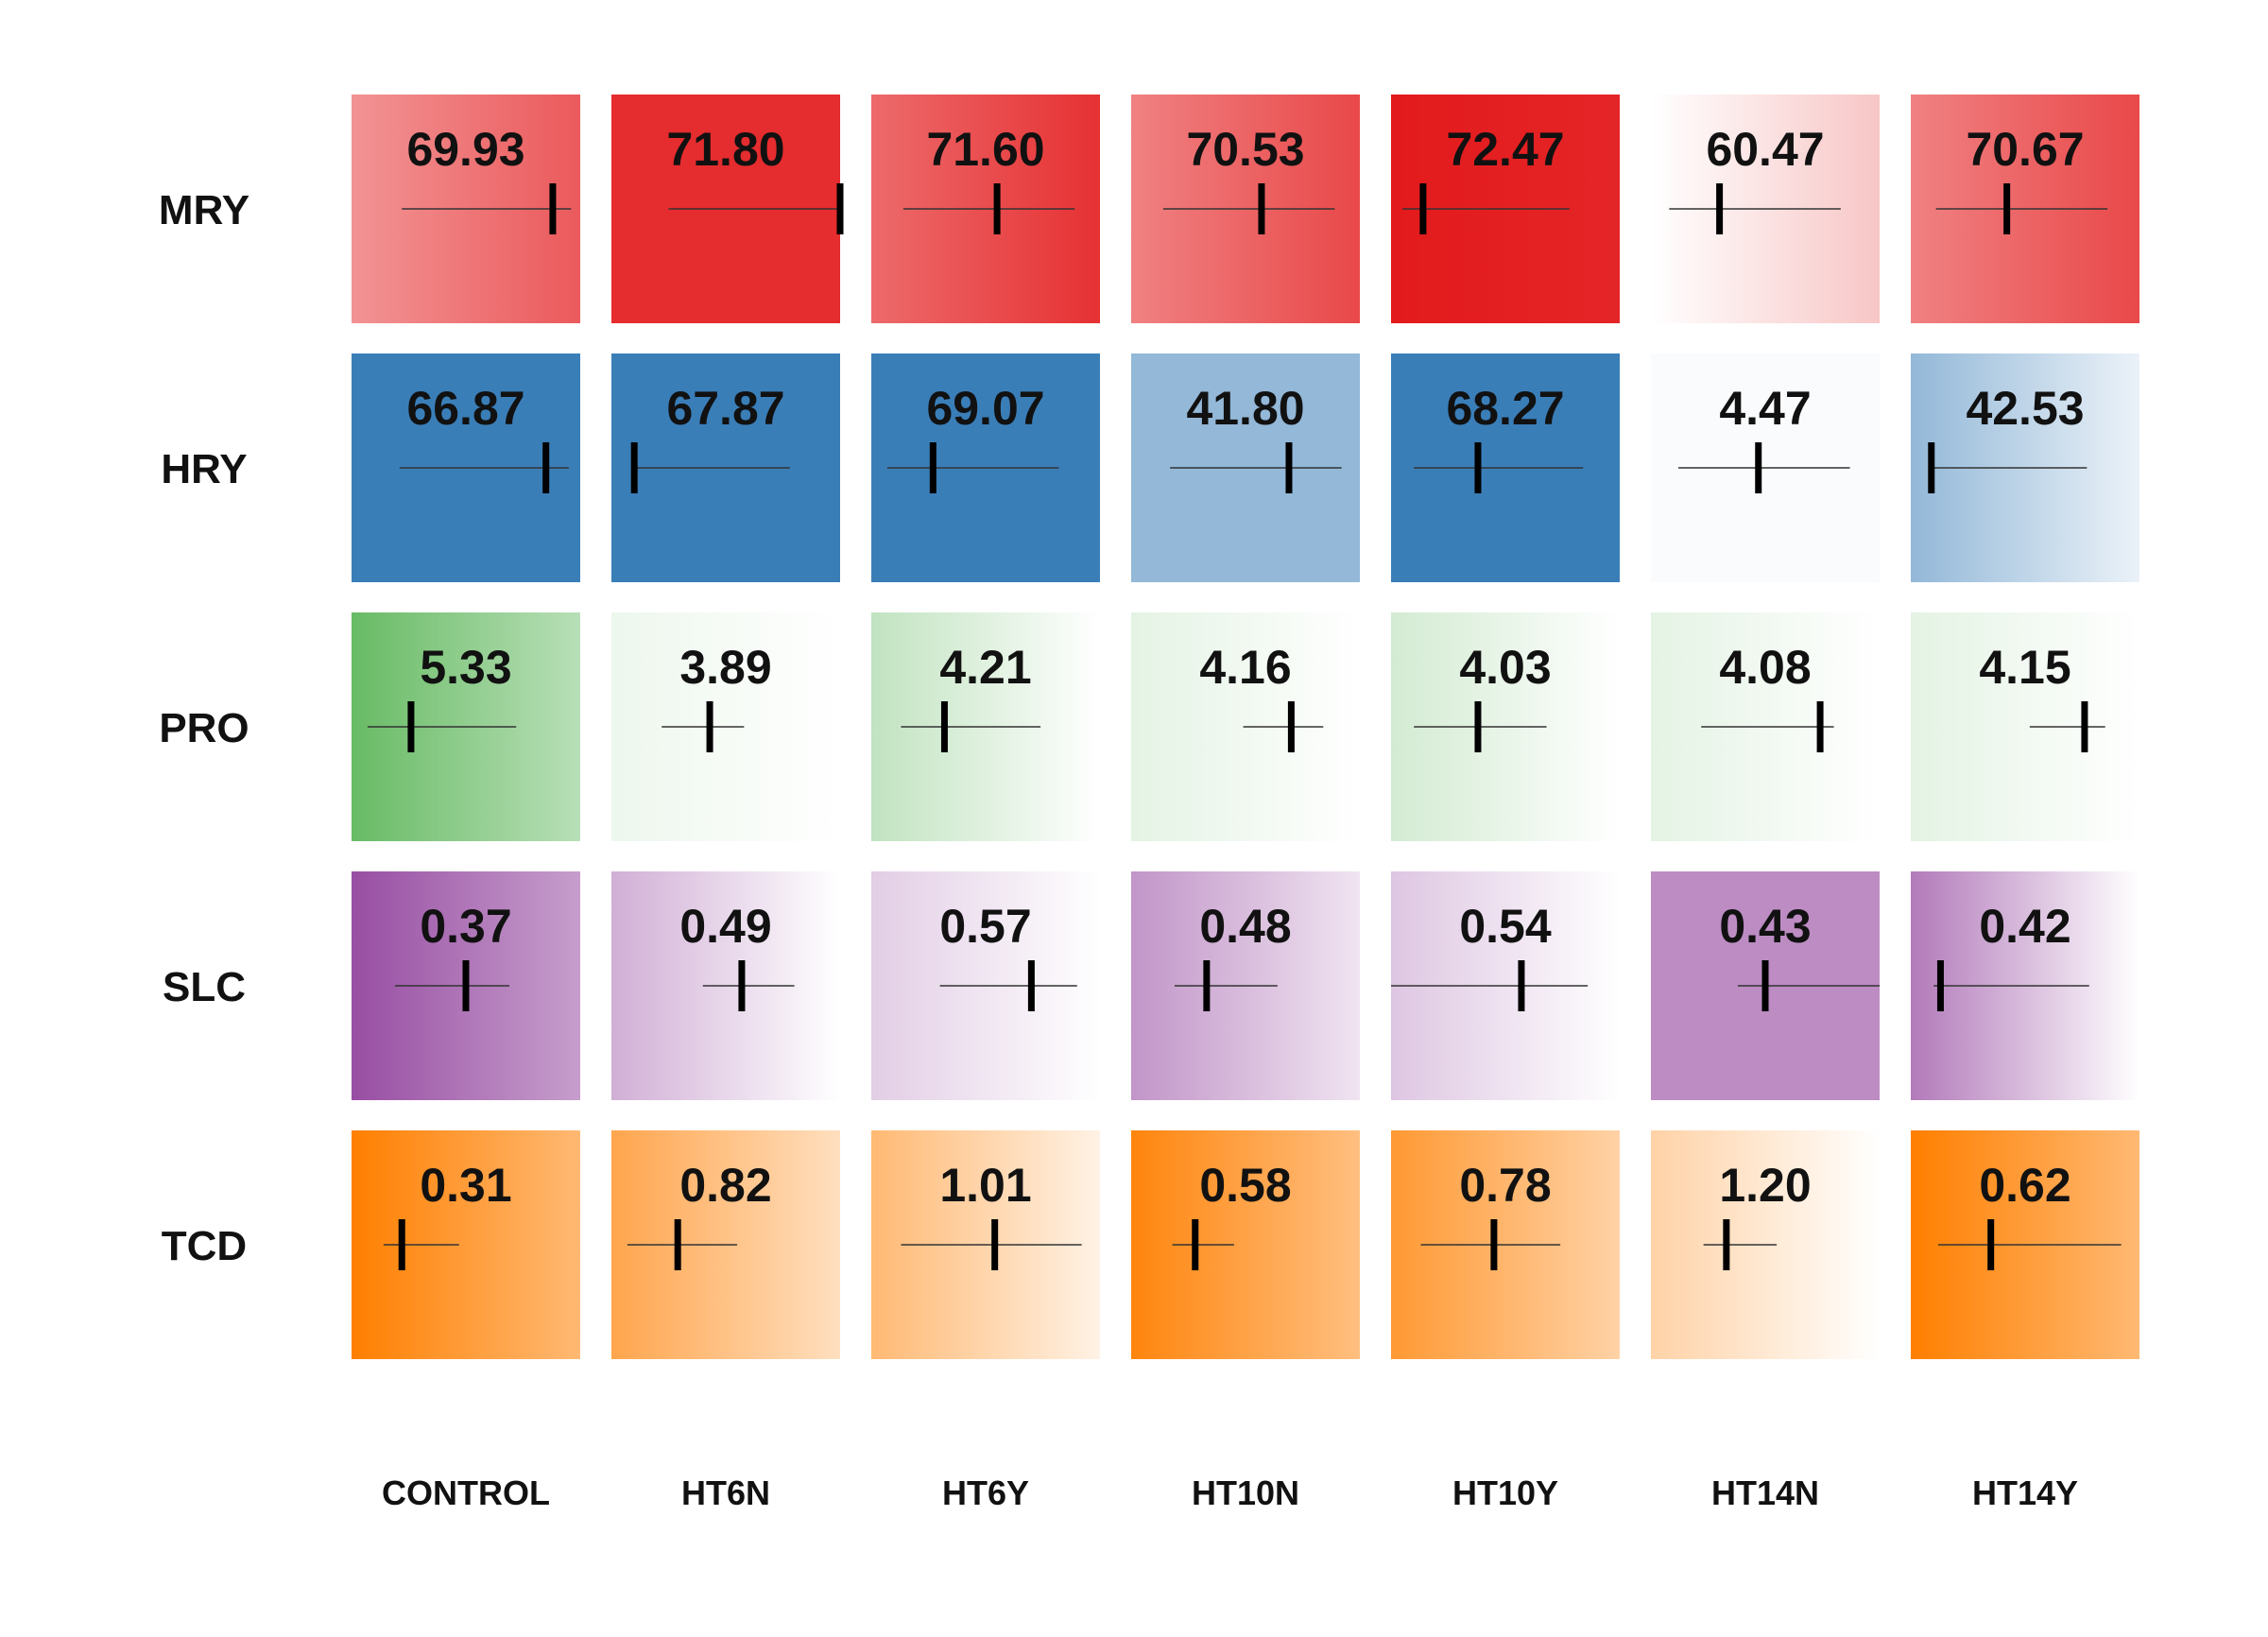 The height and width of the screenshot is (1637, 2268). I want to click on cell-slc-ht14y: 0.42, so click(2025, 985).